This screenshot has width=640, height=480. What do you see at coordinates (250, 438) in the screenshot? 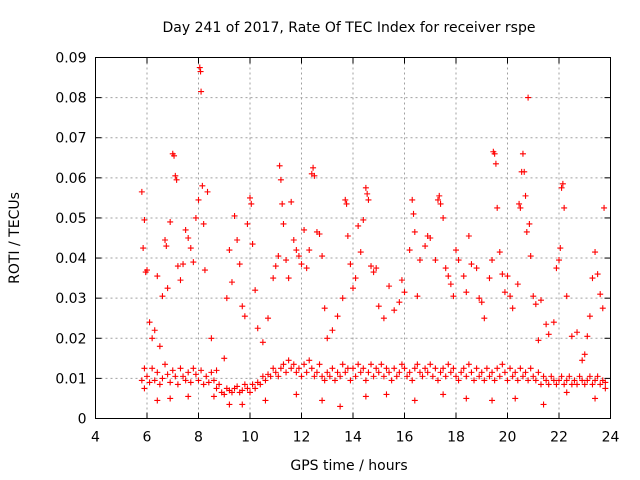
I see `x-tick-label: 10` at bounding box center [250, 438].